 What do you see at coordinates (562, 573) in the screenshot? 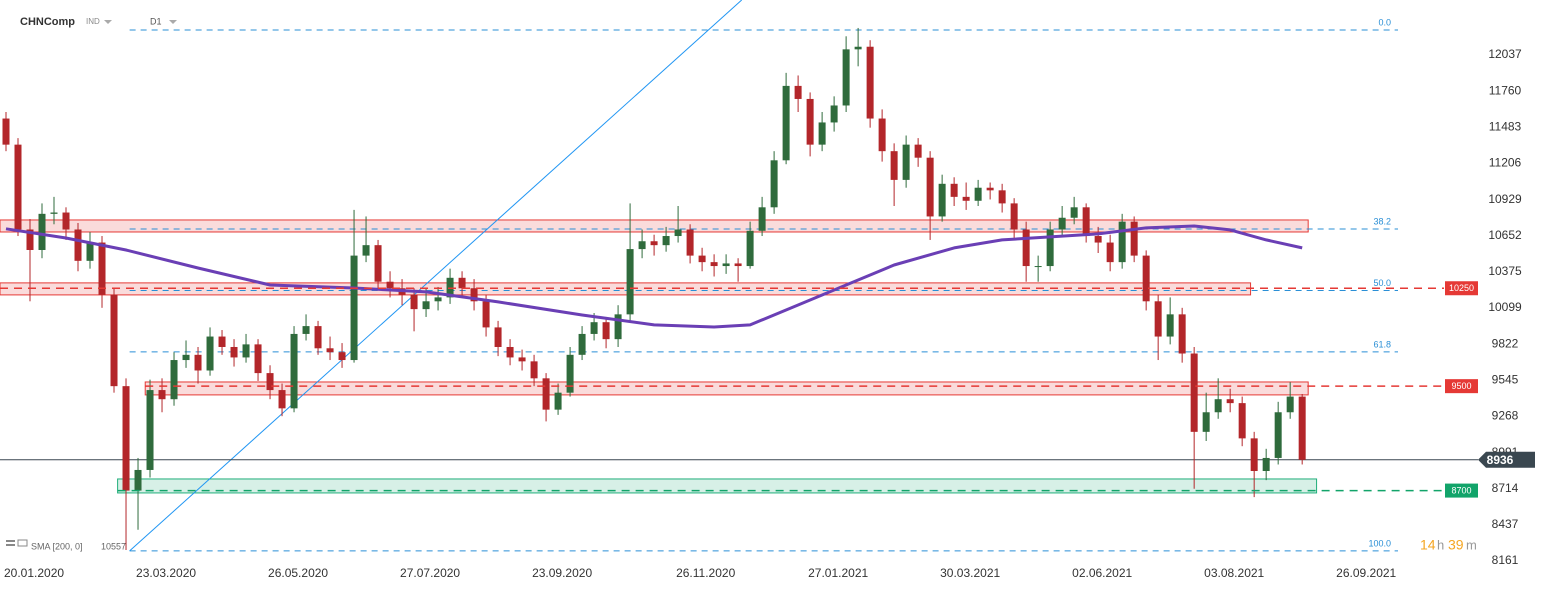
I see `x-tick-label: 23.09.2020` at bounding box center [562, 573].